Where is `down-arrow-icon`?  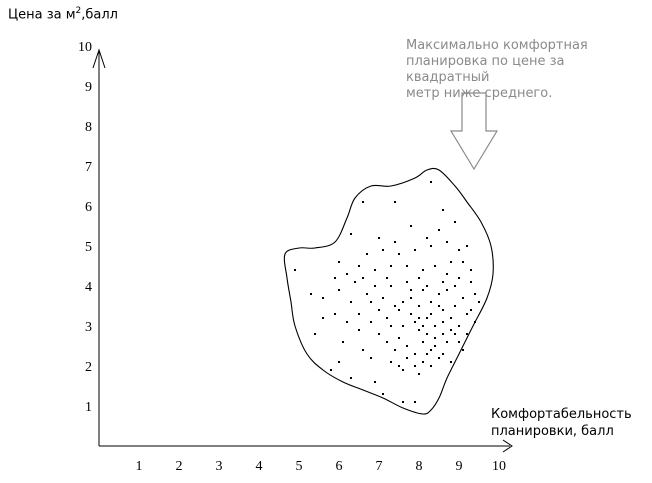 down-arrow-icon is located at coordinates (474, 131).